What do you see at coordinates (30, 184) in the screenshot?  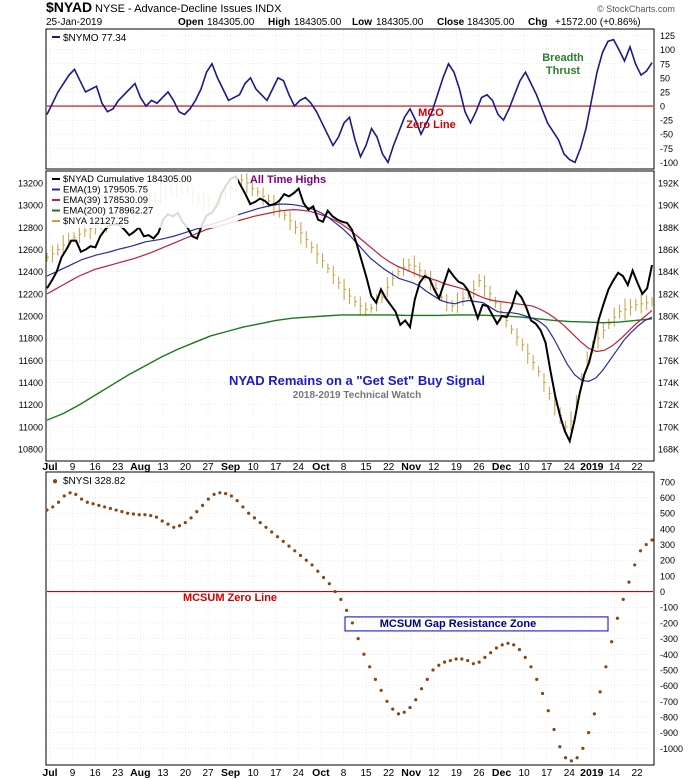 I see `y-tick-label-left: 13200` at bounding box center [30, 184].